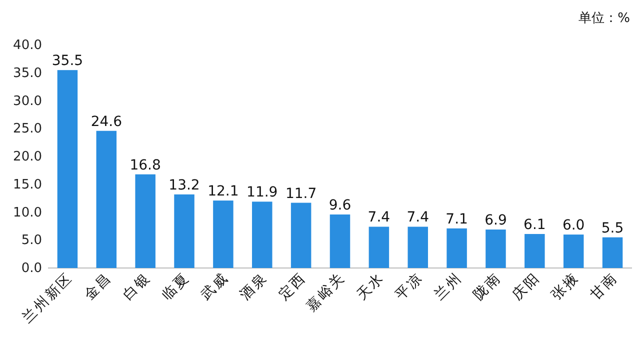 The height and width of the screenshot is (342, 642). I want to click on data-label: 11.9, so click(262, 192).